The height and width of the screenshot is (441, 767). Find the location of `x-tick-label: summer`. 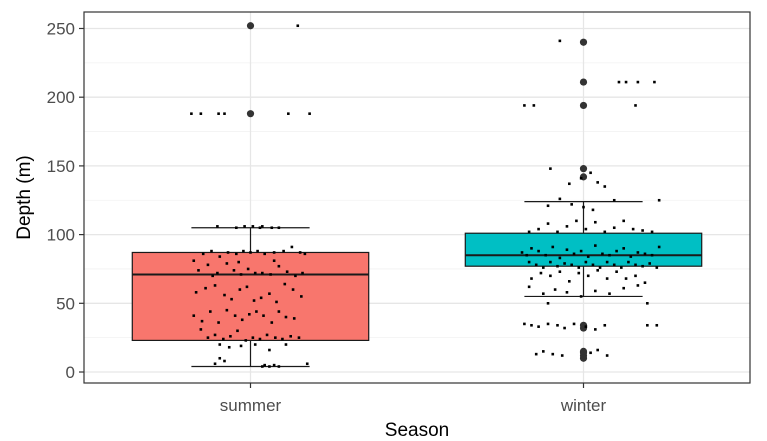

x-tick-label: summer is located at coordinates (251, 405).